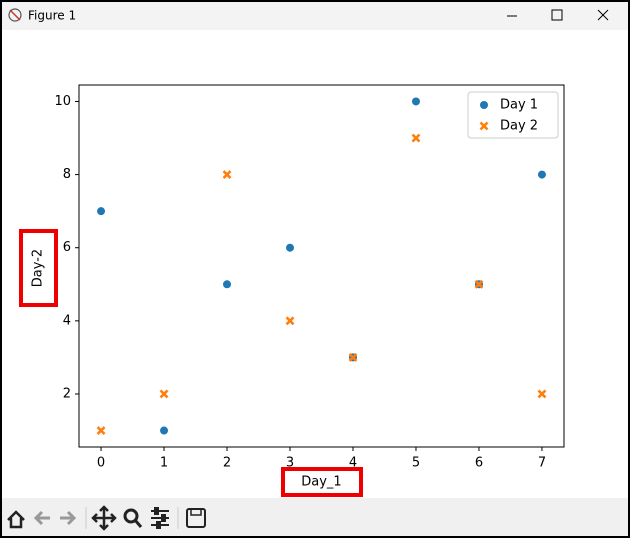 The image size is (630, 538). What do you see at coordinates (62, 101) in the screenshot?
I see `y-tick-label: 10` at bounding box center [62, 101].